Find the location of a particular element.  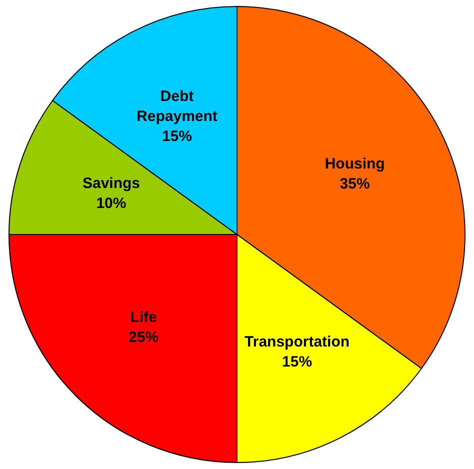

data-label: 35% is located at coordinates (355, 184).